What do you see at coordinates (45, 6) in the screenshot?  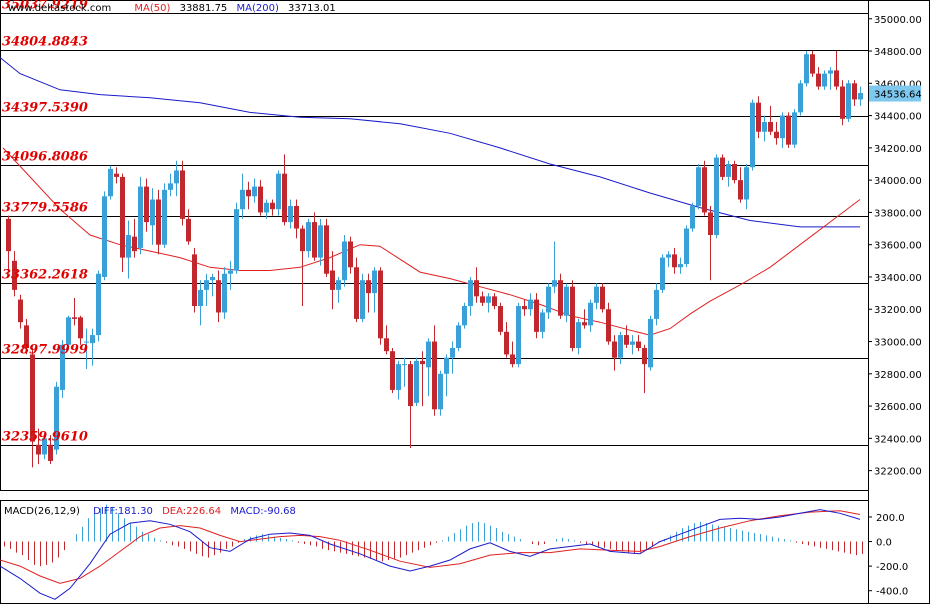 I see `level-label: 35037.9219` at bounding box center [45, 6].